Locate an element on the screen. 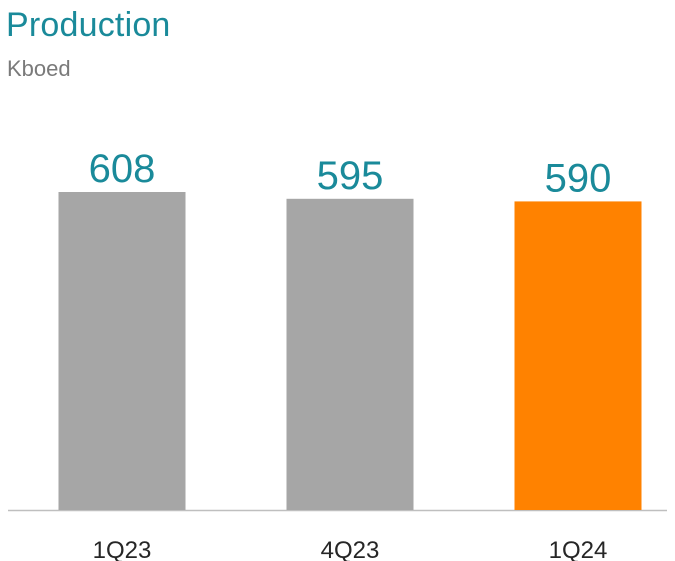 Image resolution: width=675 pixels, height=561 pixels. bar-1Q23 is located at coordinates (122, 351).